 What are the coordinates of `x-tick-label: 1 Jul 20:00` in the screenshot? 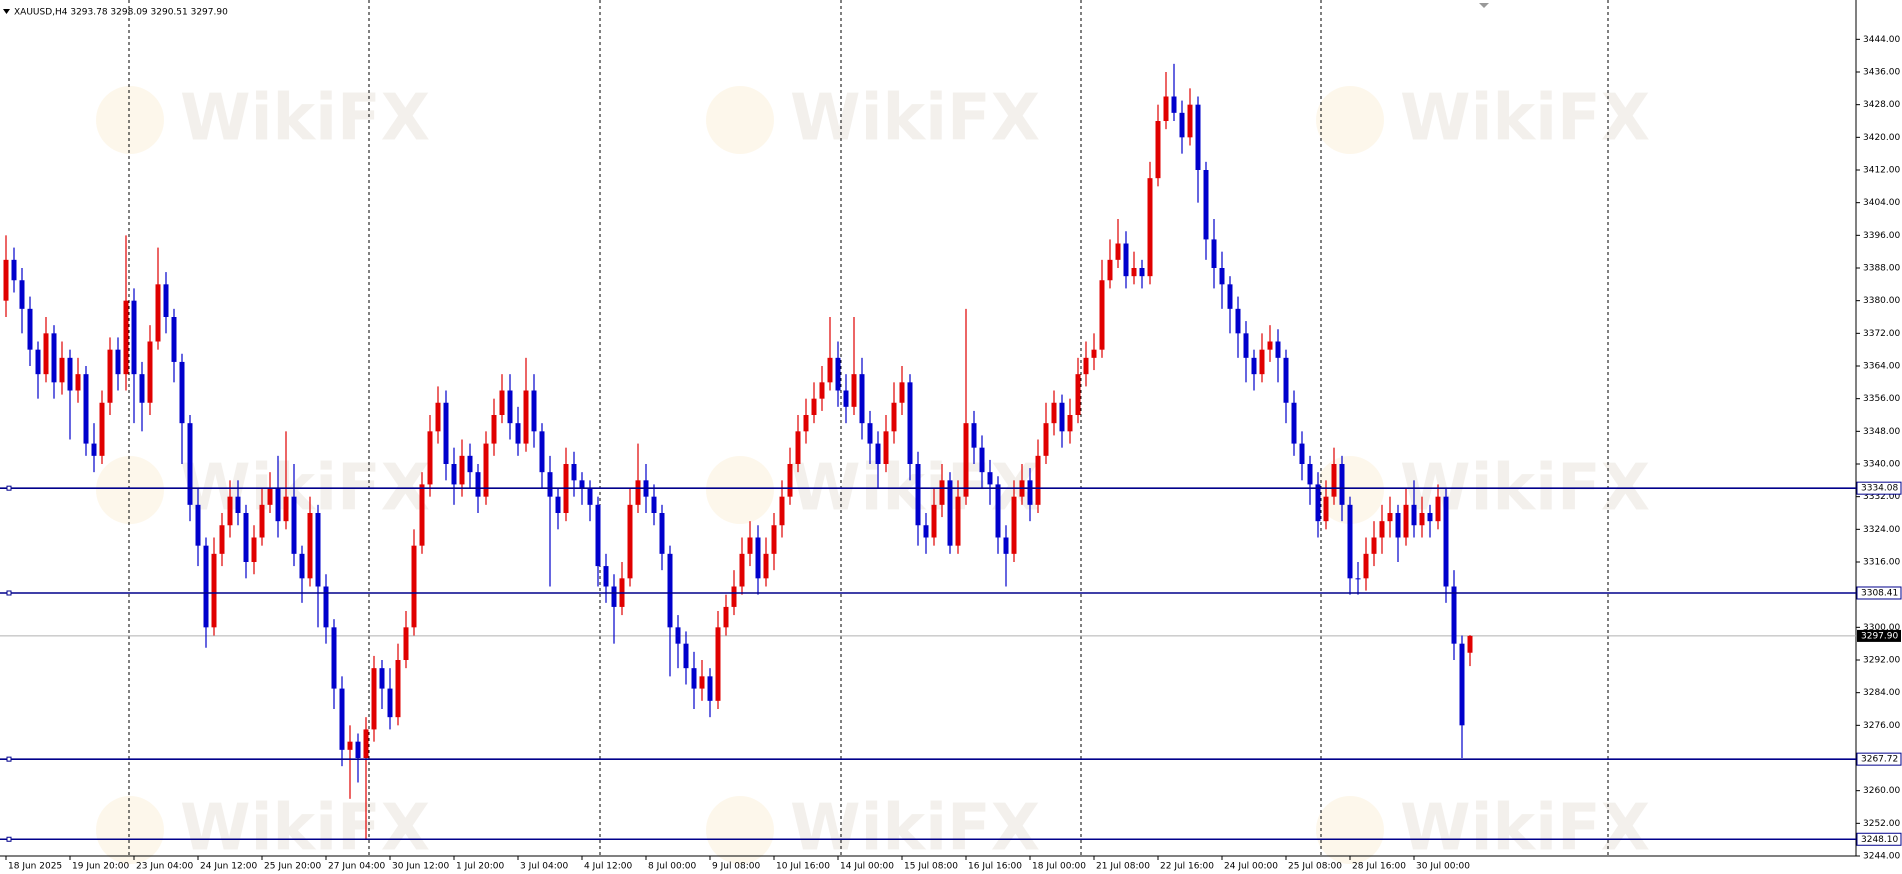 It's located at (480, 867).